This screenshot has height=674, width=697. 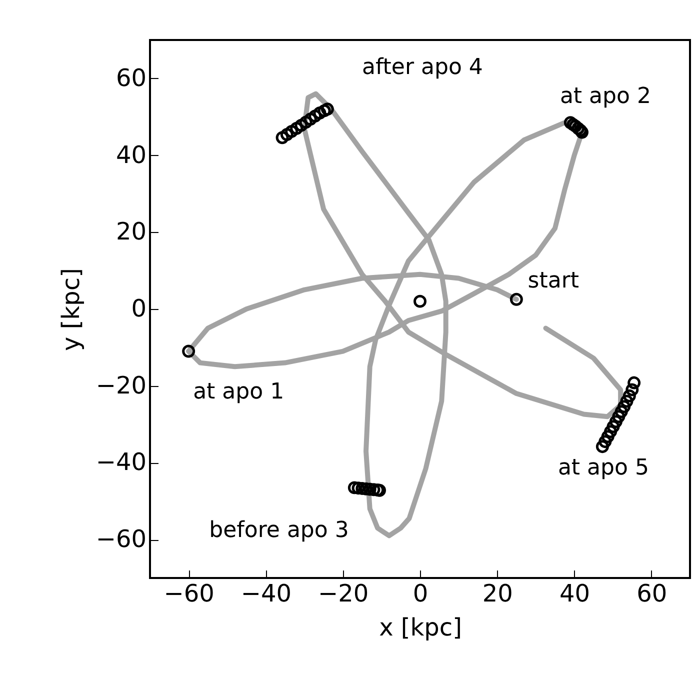 What do you see at coordinates (189, 594) in the screenshot?
I see `x-tick-label: −60` at bounding box center [189, 594].